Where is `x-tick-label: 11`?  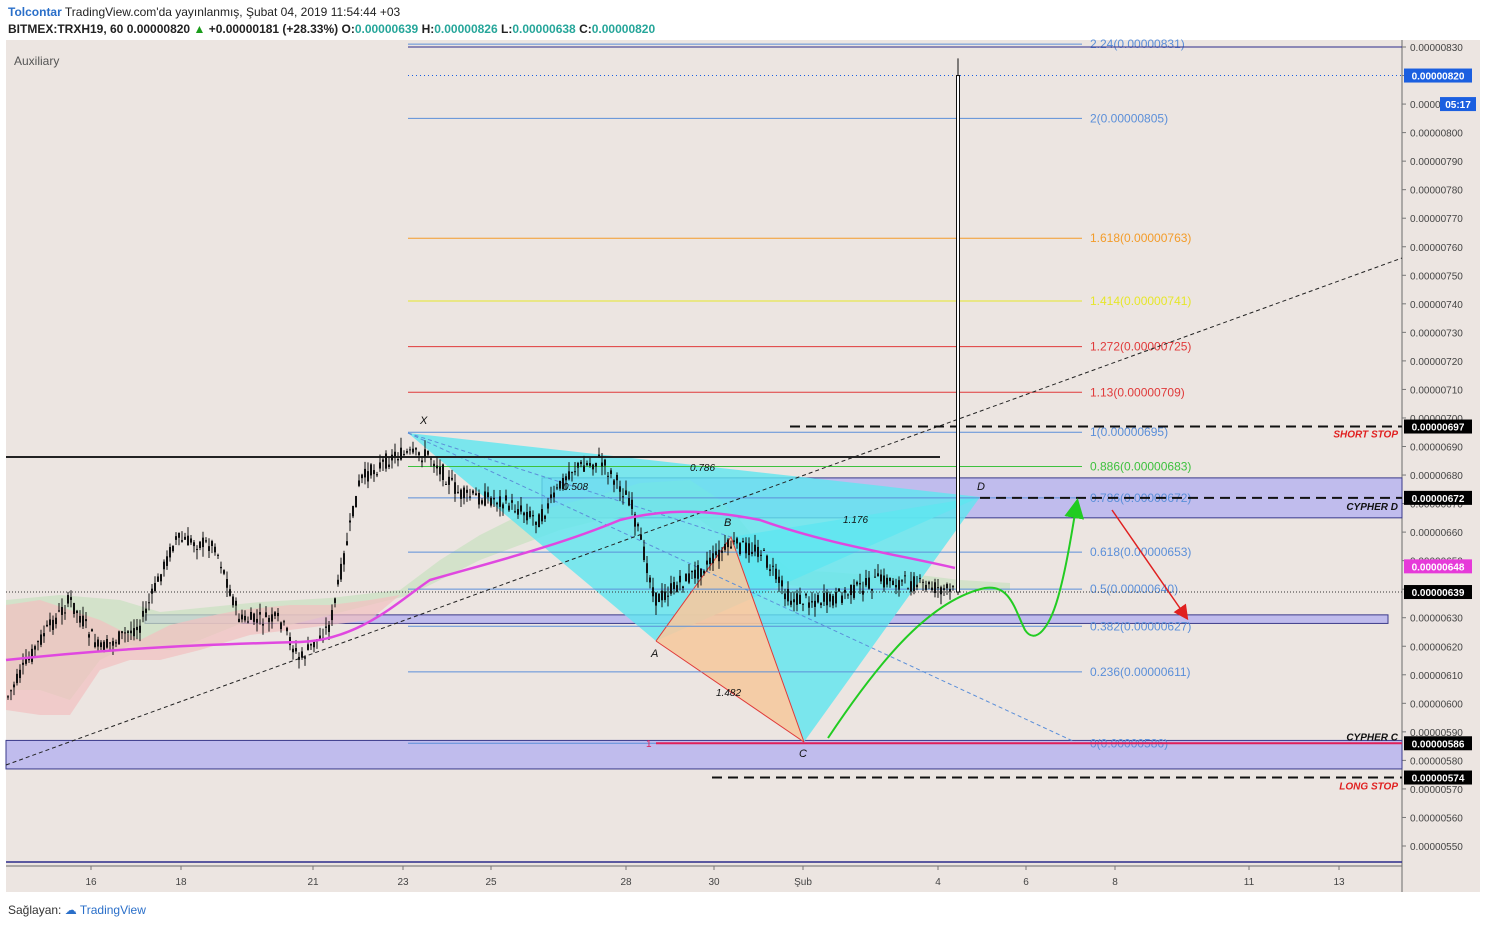 x-tick-label: 11 is located at coordinates (1249, 882).